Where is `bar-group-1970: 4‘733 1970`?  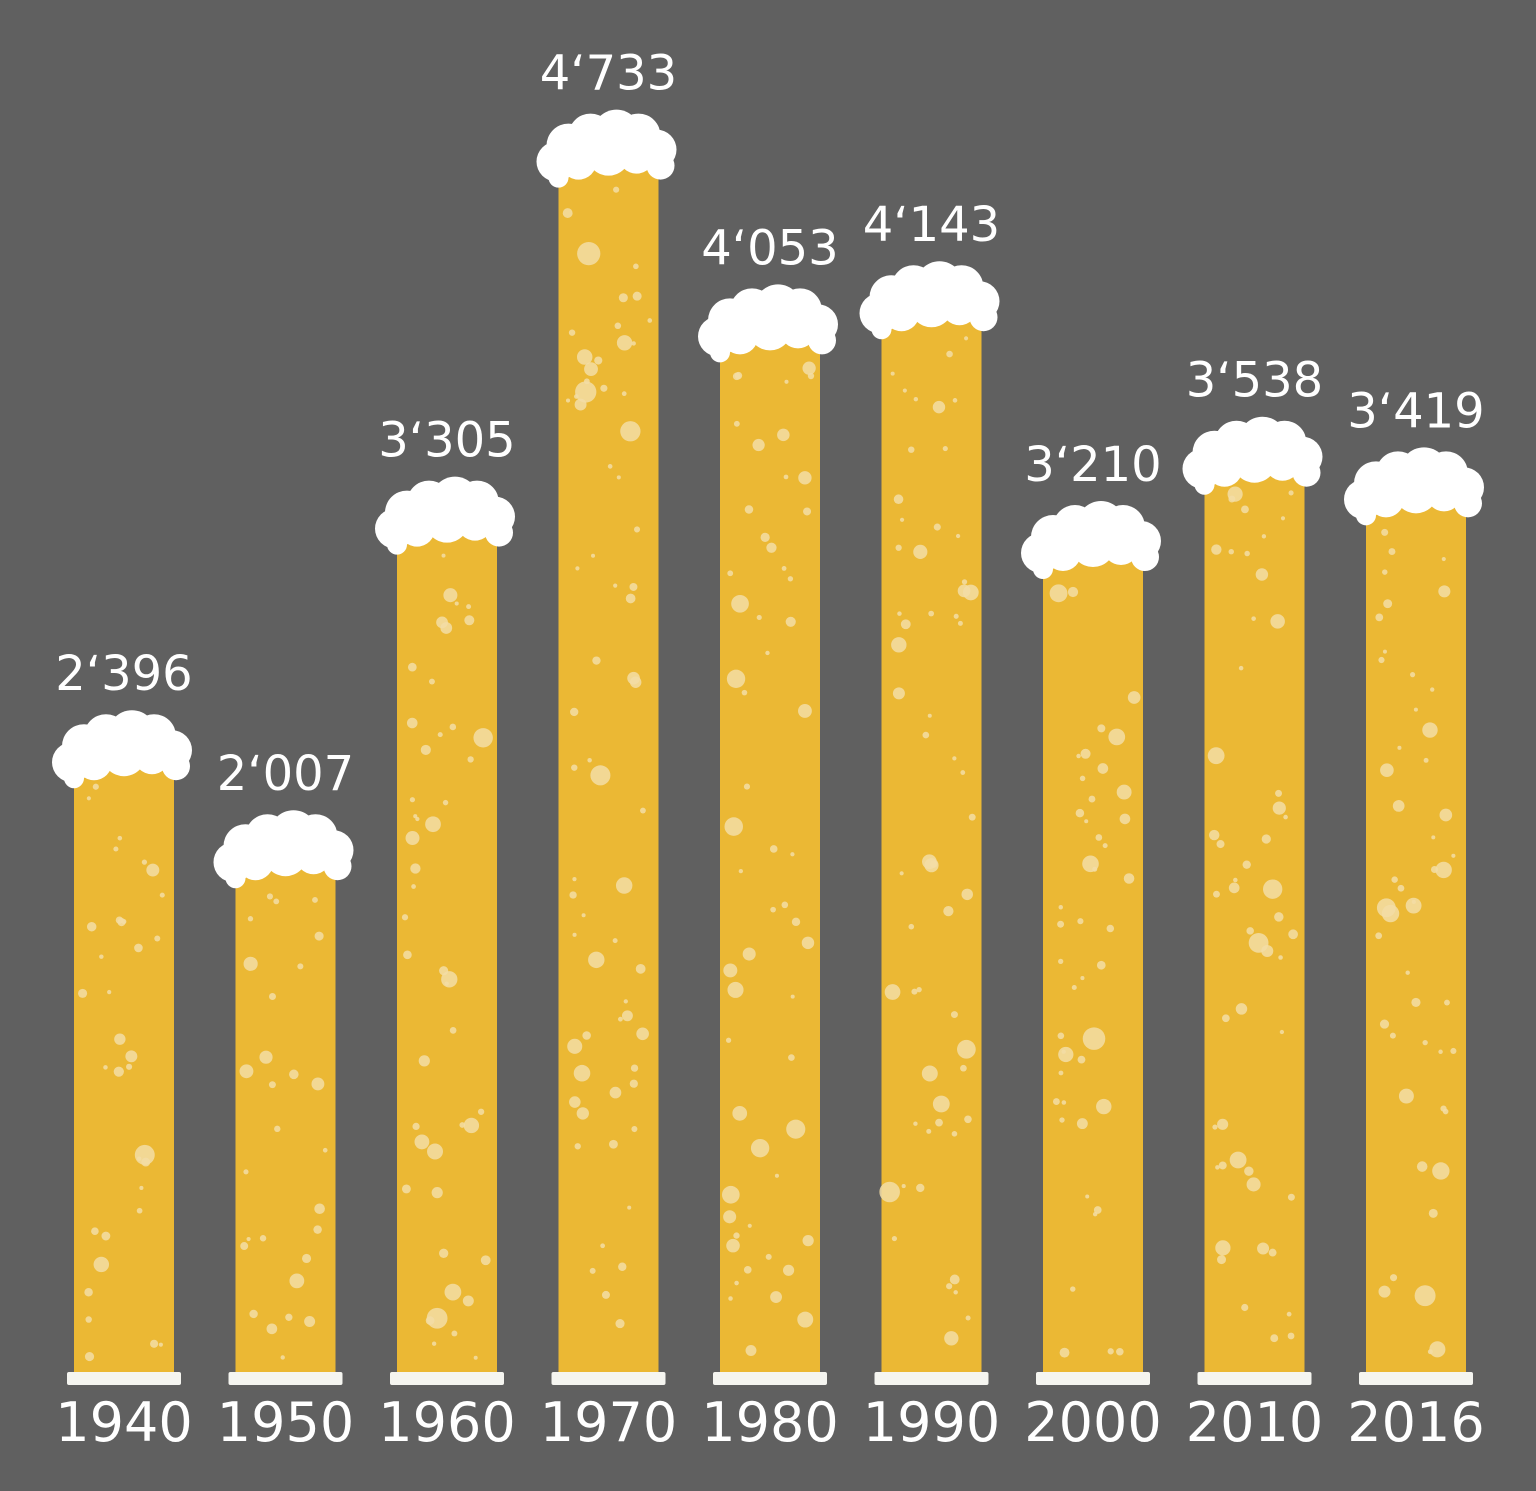 bar-group-1970: 4‘733 1970 is located at coordinates (606, 750).